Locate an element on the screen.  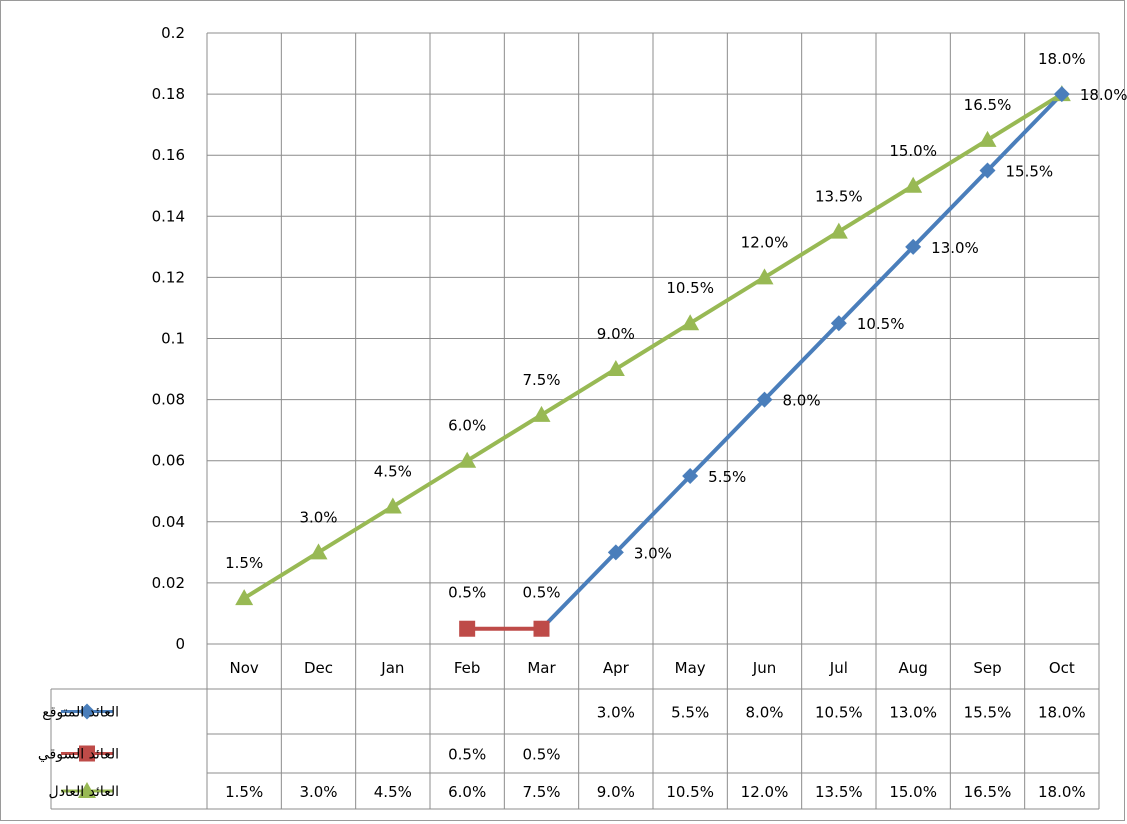
data-label-2: 16.5% is located at coordinates (988, 105).